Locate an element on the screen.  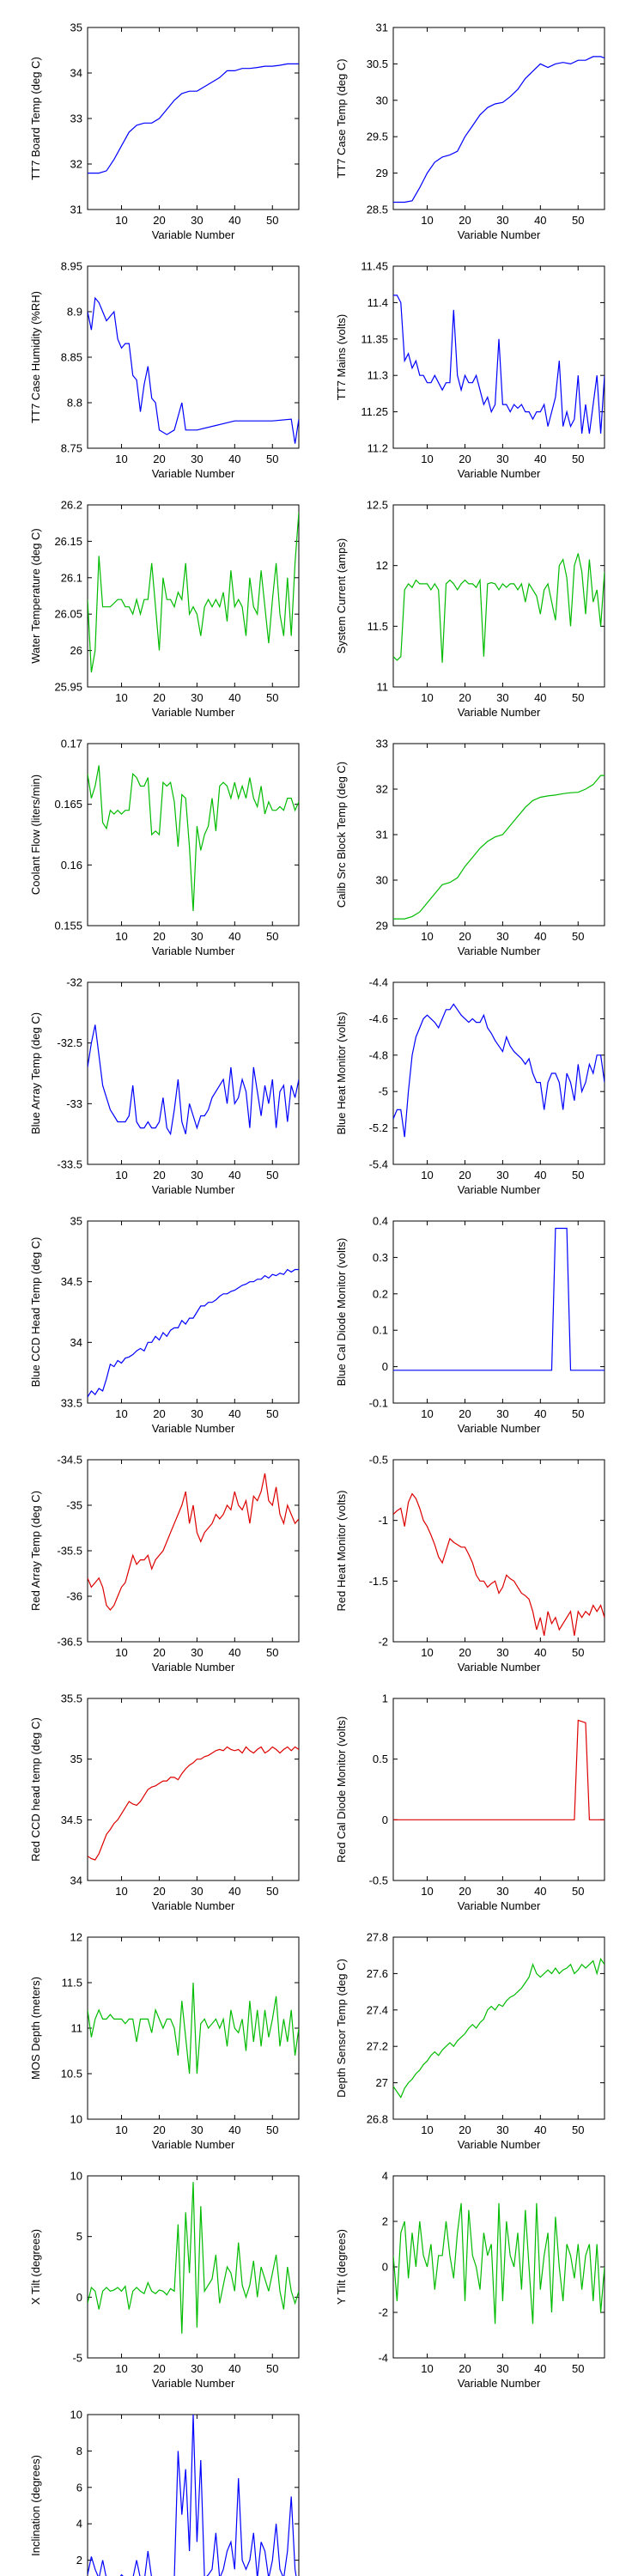
y-tick-label: 8.95 is located at coordinates (71, 266).